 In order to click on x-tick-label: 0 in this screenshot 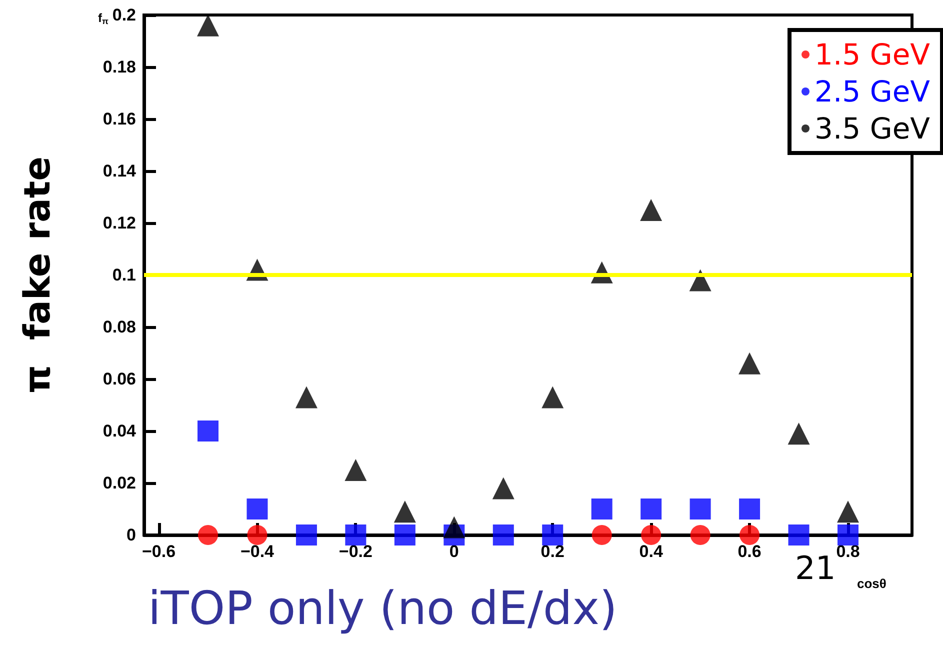, I will do `click(454, 551)`.